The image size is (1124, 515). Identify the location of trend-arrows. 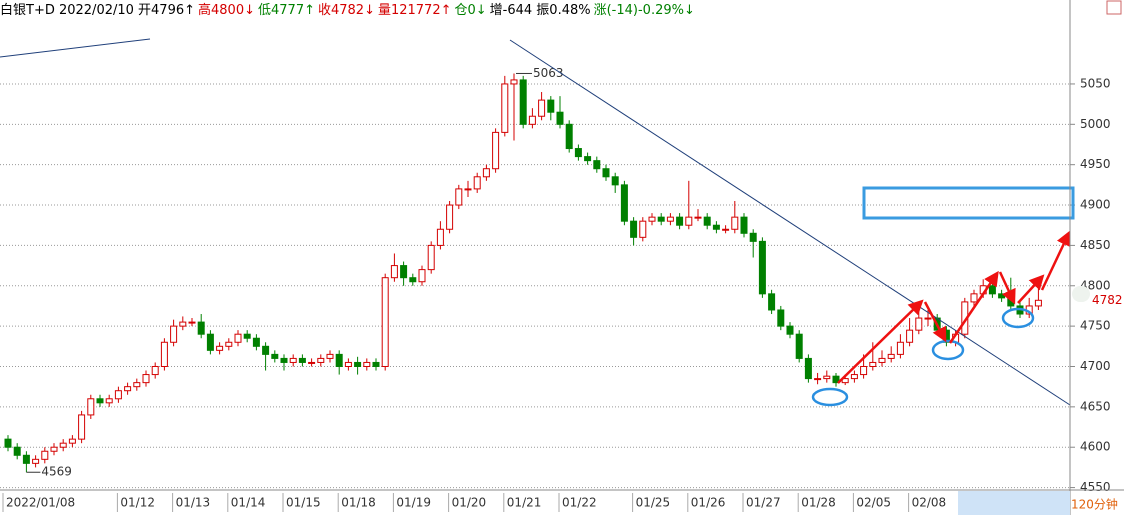
(954, 307).